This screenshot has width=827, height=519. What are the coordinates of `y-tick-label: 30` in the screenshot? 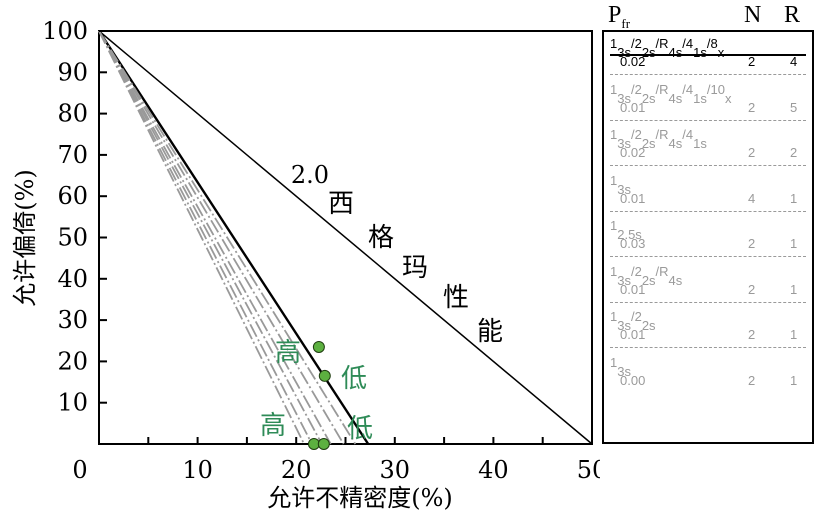 It's located at (72, 320).